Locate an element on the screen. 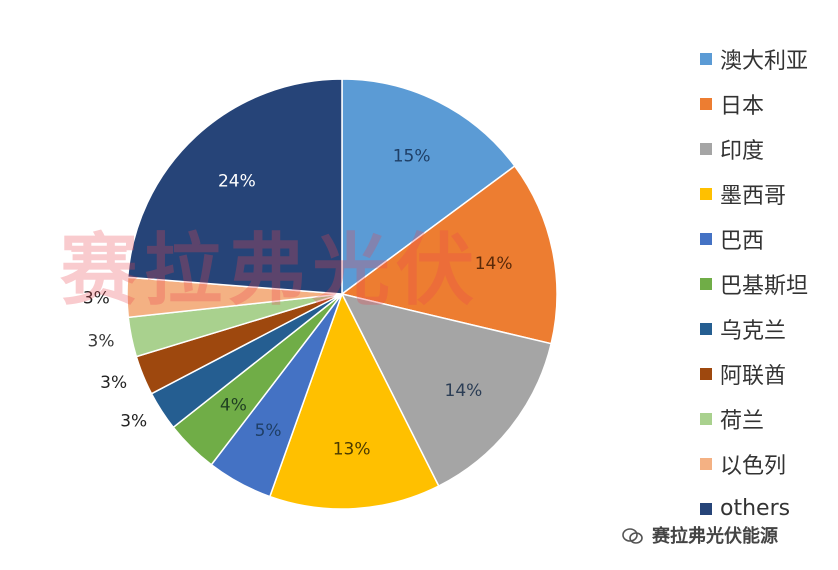 The height and width of the screenshot is (570, 838). legend-item-3: 墨西哥 is located at coordinates (768, 193).